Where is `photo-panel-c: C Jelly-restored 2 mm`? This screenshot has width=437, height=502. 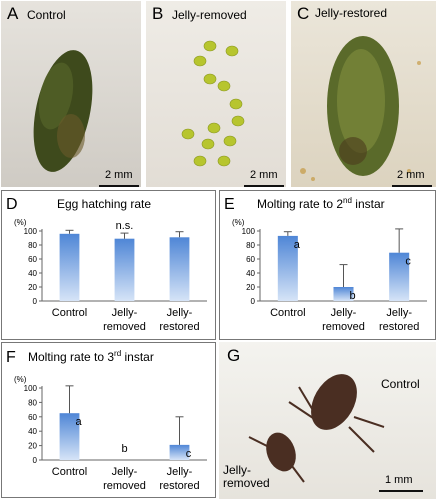 photo-panel-c: C Jelly-restored 2 mm is located at coordinates (363, 94).